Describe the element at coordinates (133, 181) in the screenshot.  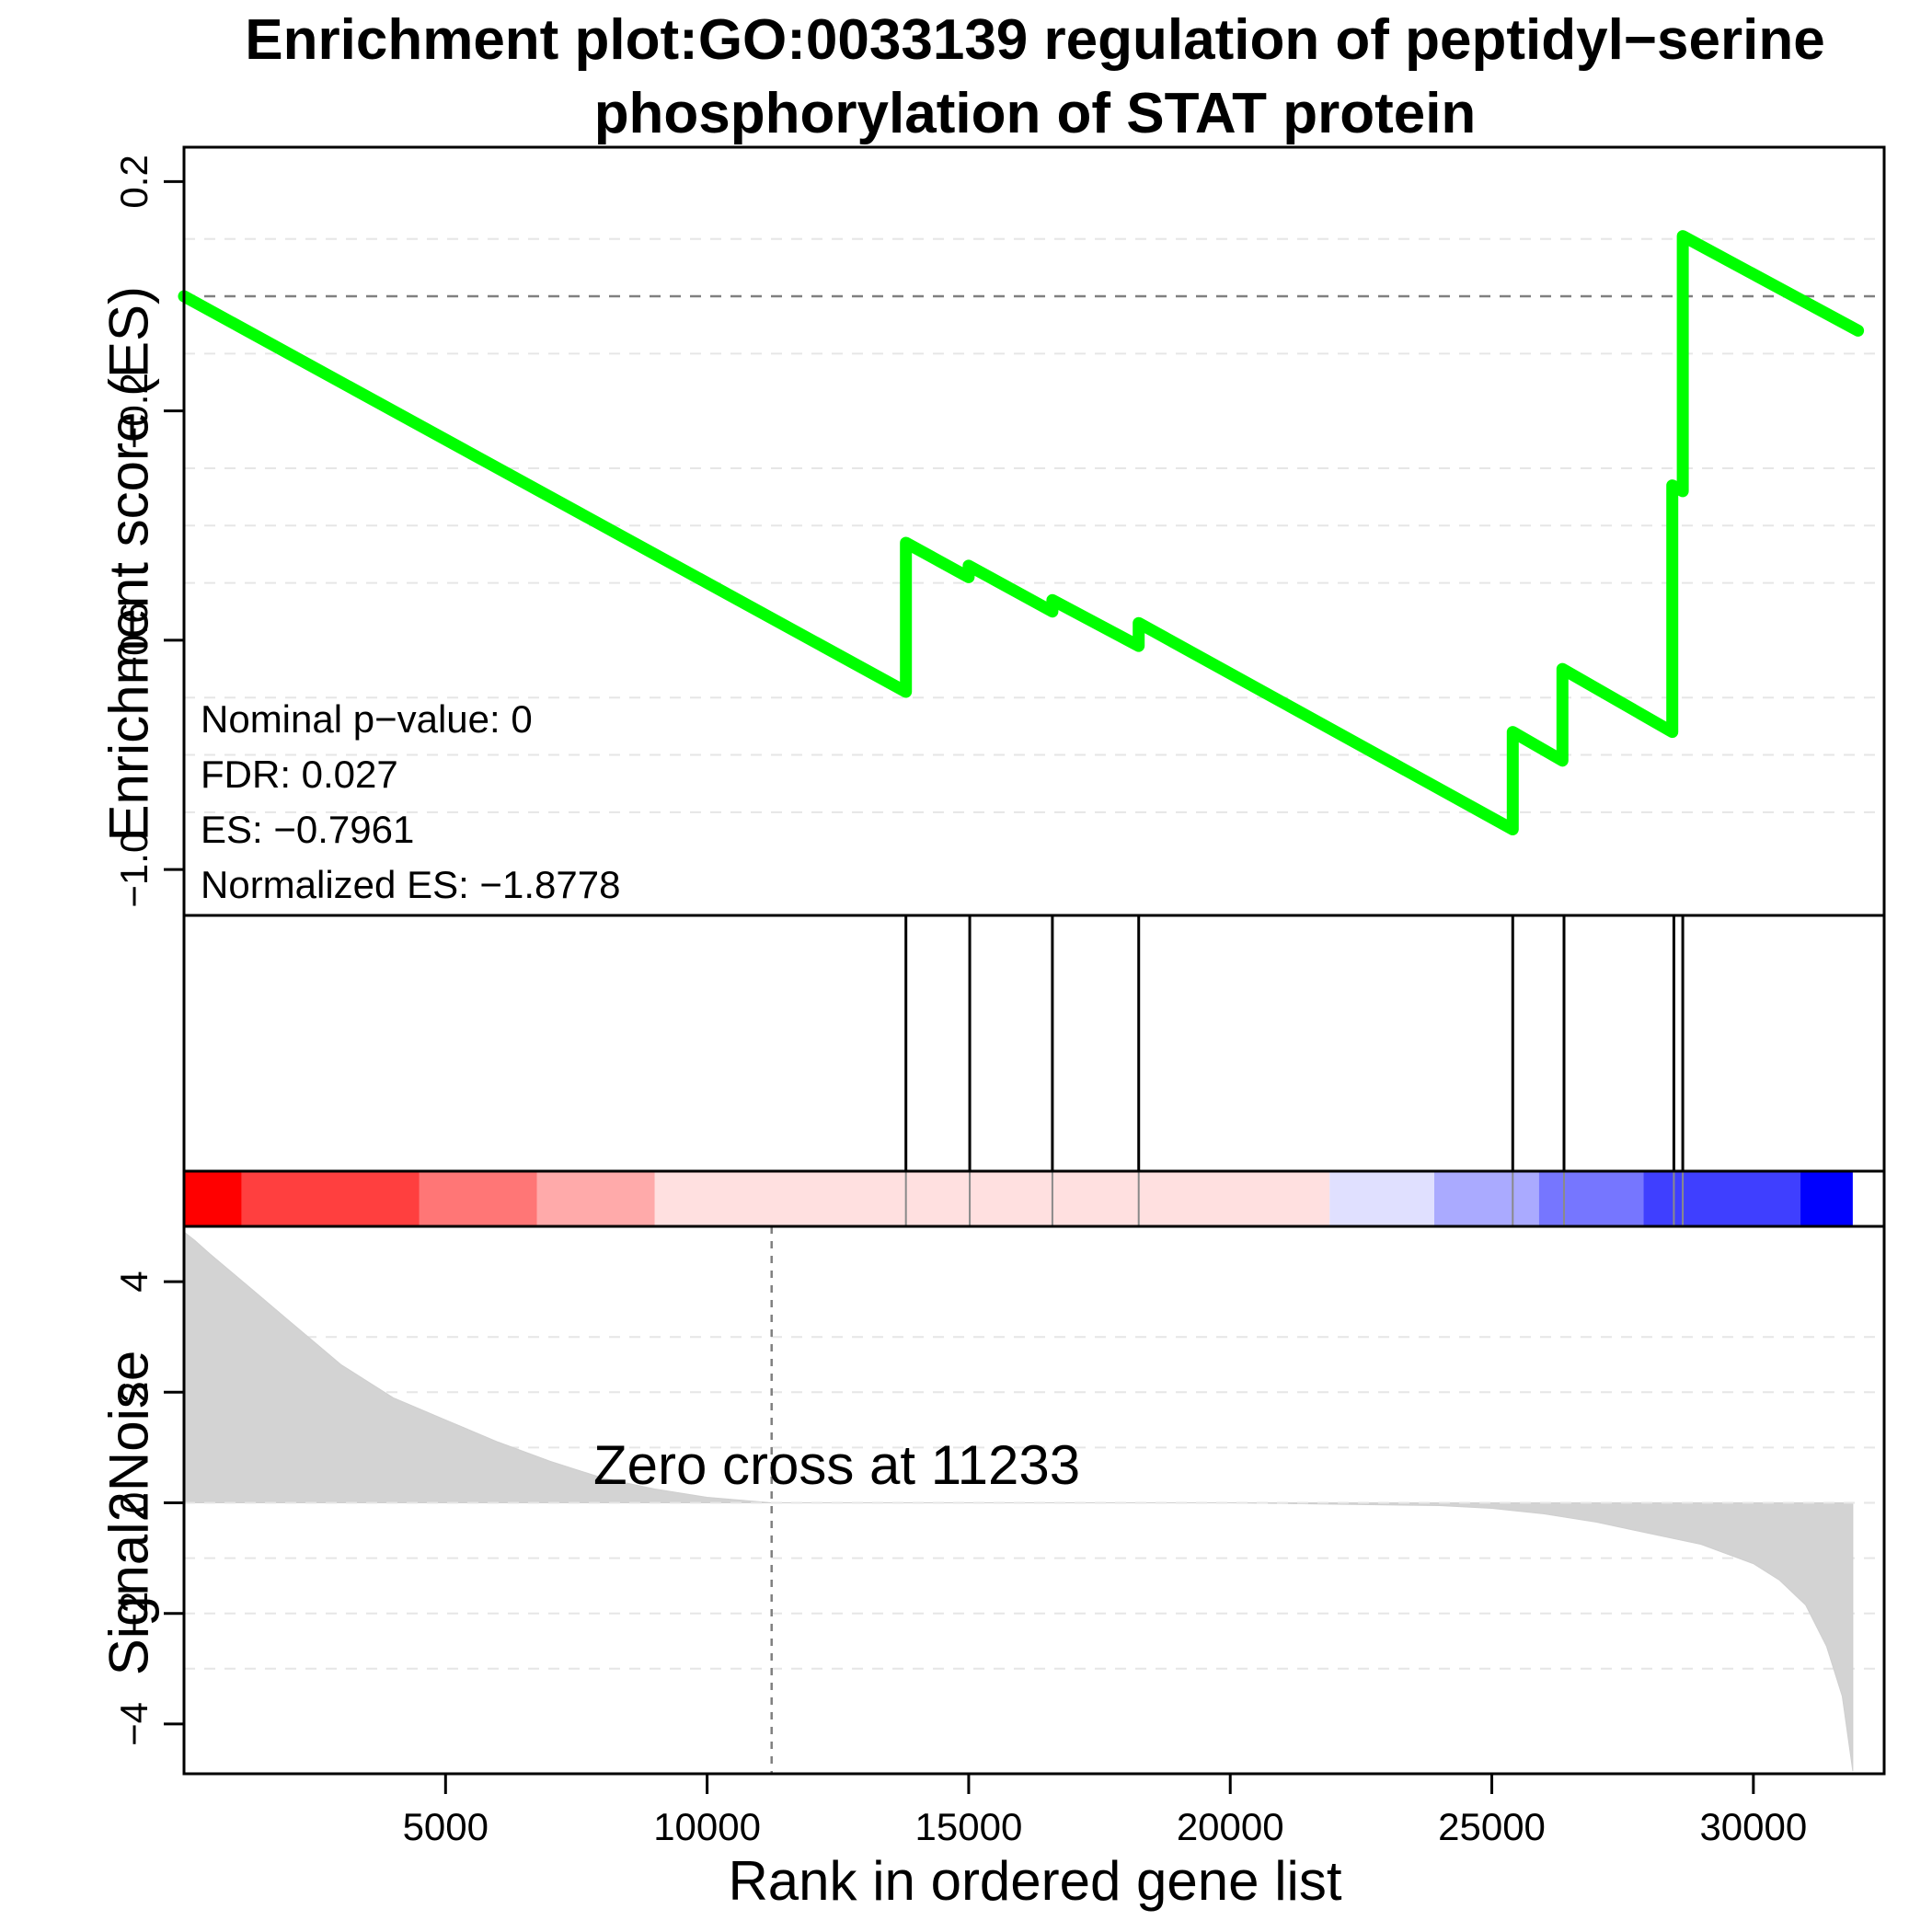
I see `es-y-tick-label: 0.2` at that location.